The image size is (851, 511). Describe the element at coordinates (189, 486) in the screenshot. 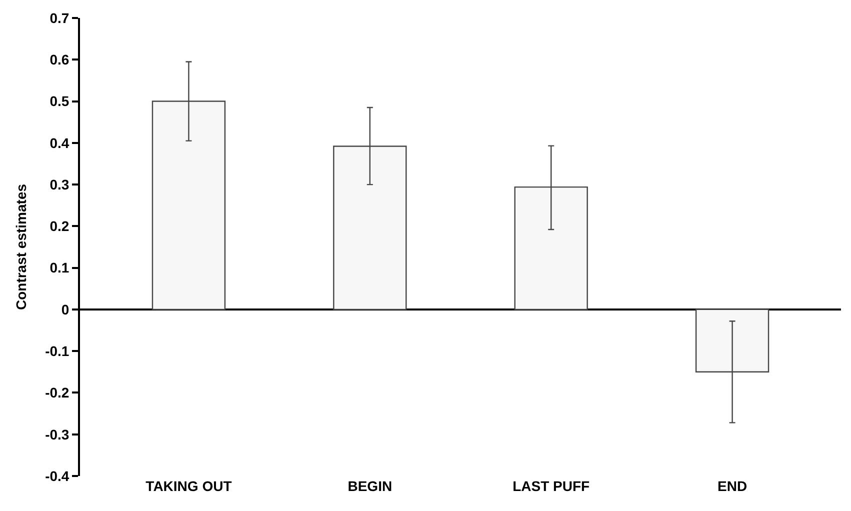

I see `x-tick-label: TAKING OUT` at that location.